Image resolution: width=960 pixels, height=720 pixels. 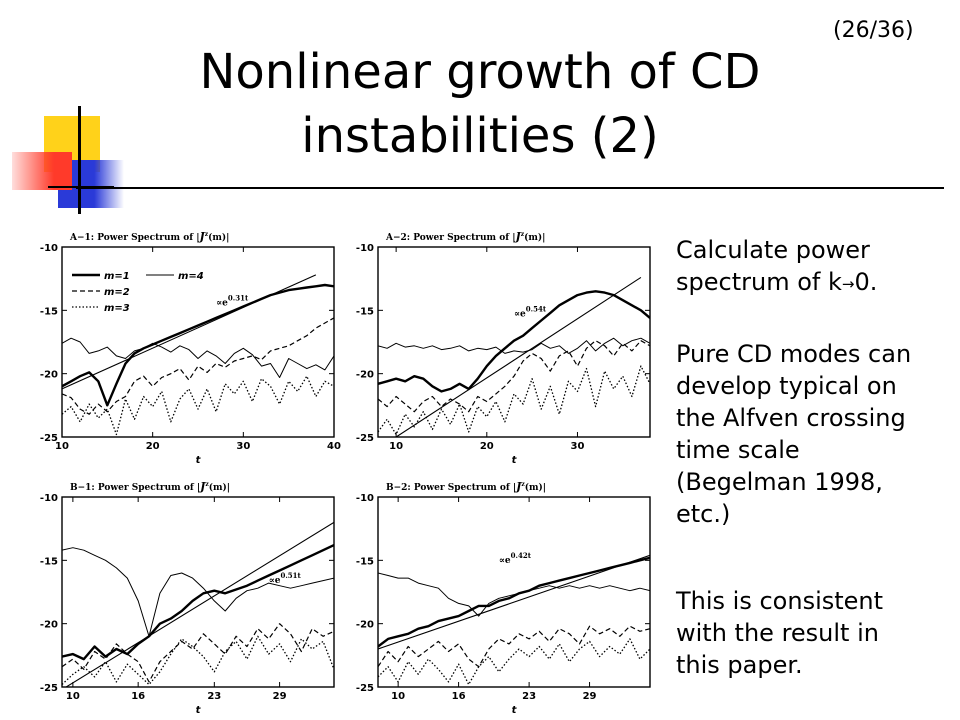 I want to click on bullet-2-line1: Pure CD modes can, so click(x=794, y=354).